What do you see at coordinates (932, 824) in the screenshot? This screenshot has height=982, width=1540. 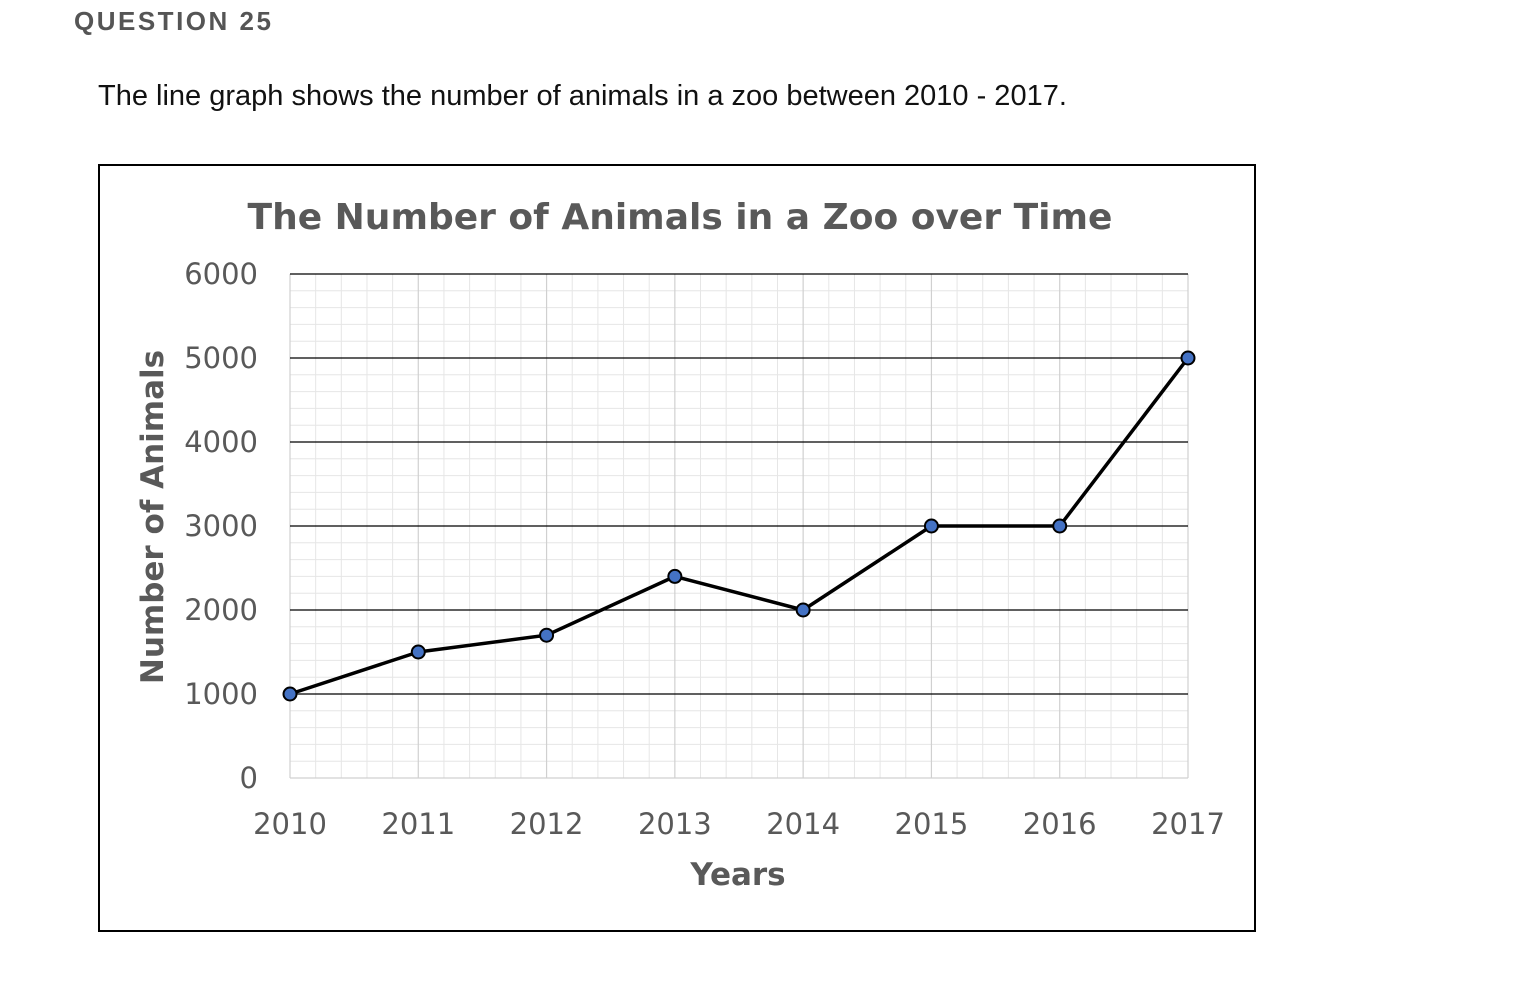 I see `x-tick-label: 2015` at bounding box center [932, 824].